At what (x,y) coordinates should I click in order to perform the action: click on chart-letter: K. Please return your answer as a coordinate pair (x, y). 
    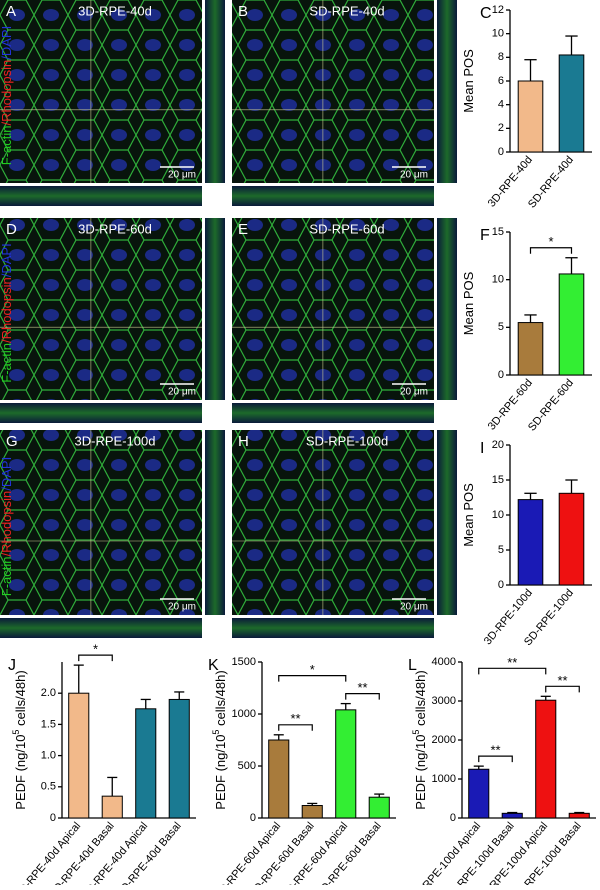
    Looking at the image, I should click on (213, 665).